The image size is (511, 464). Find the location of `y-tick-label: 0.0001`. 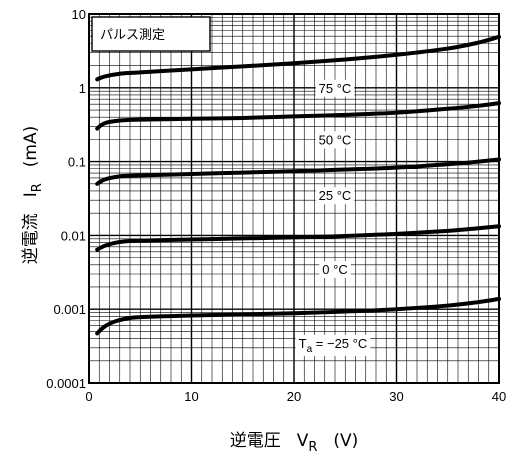

y-tick-label: 0.0001 is located at coordinates (66, 383).